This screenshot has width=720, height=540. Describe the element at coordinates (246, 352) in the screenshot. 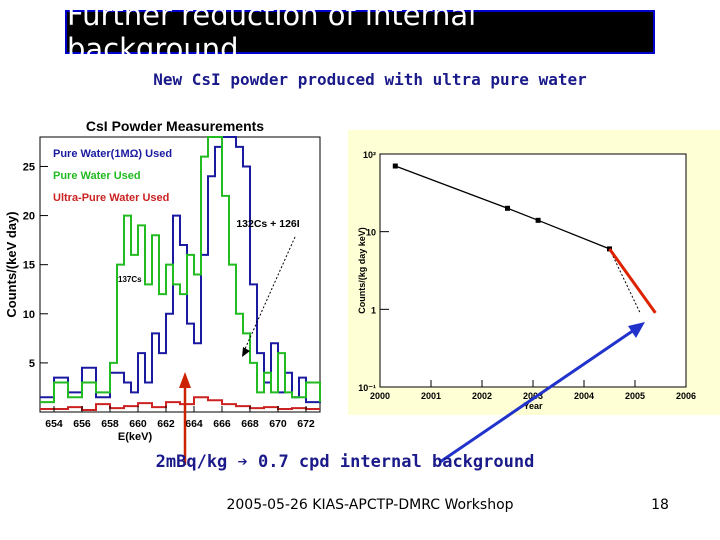

I see `peak-annotation-arrowhead` at that location.